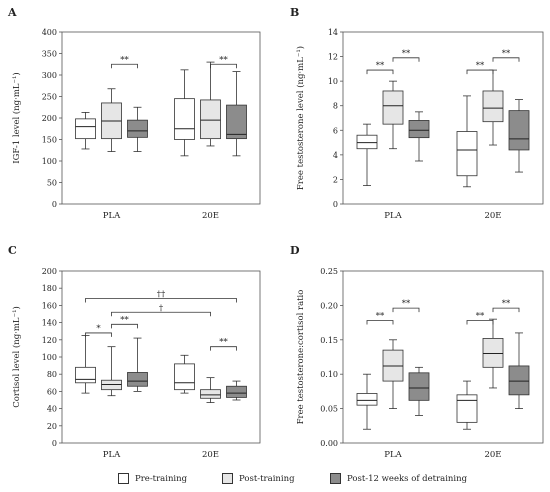  I want to click on y-axis-label: IGF-1 level (ng·mL⁻¹), so click(16, 118).